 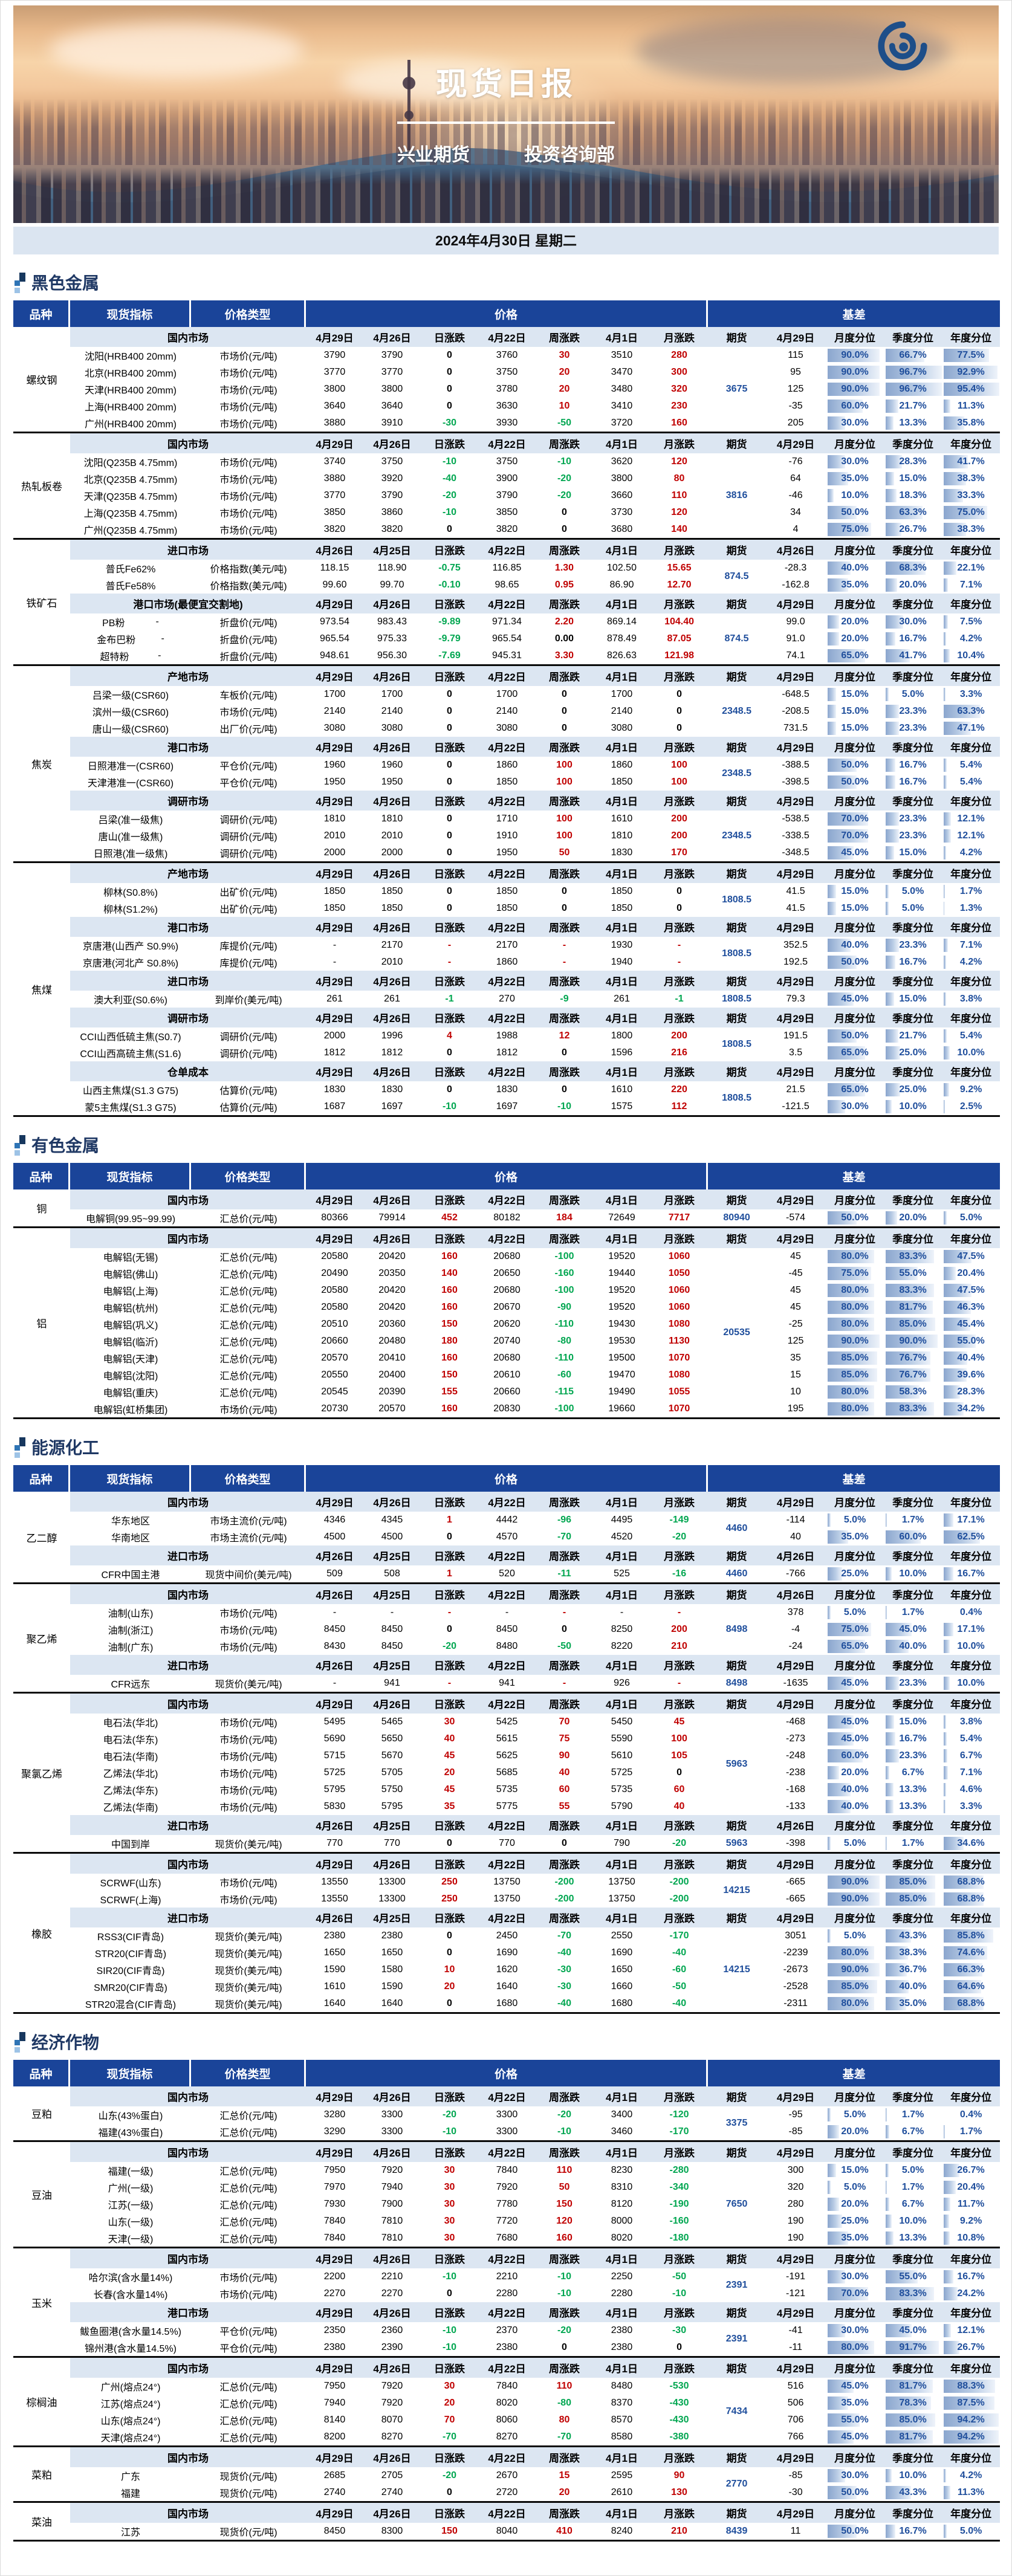 I want to click on futures-cell: 8498, so click(x=736, y=1629).